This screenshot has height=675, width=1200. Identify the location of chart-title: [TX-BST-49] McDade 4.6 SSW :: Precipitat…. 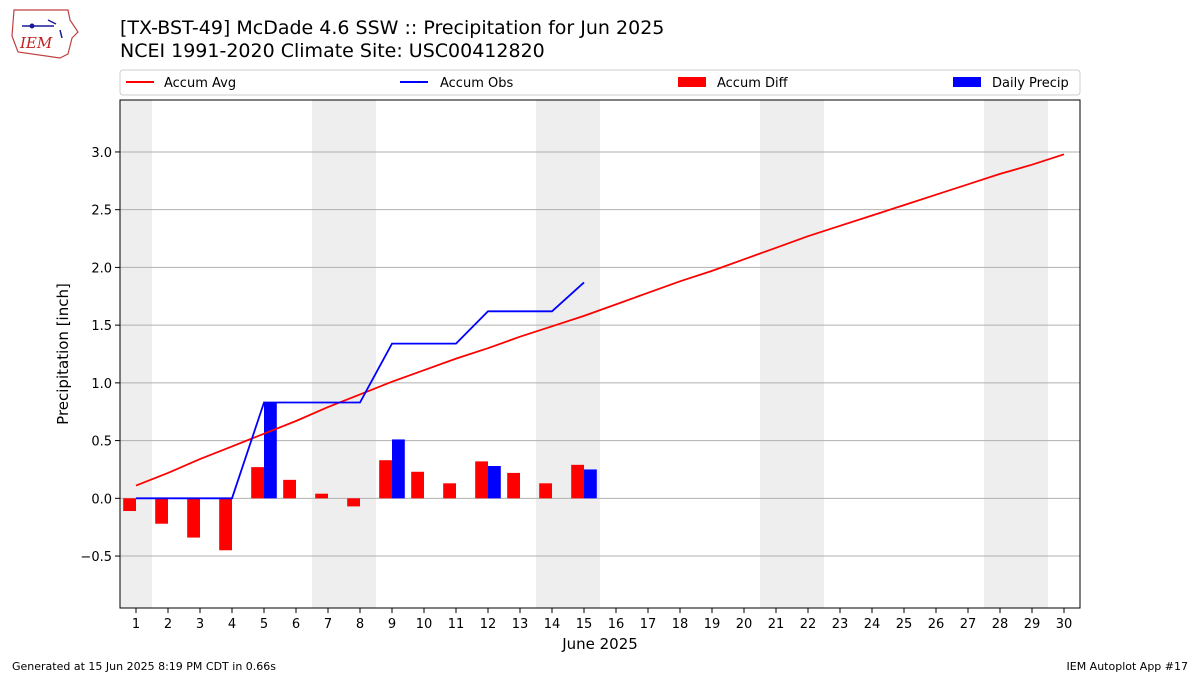
(392, 28).